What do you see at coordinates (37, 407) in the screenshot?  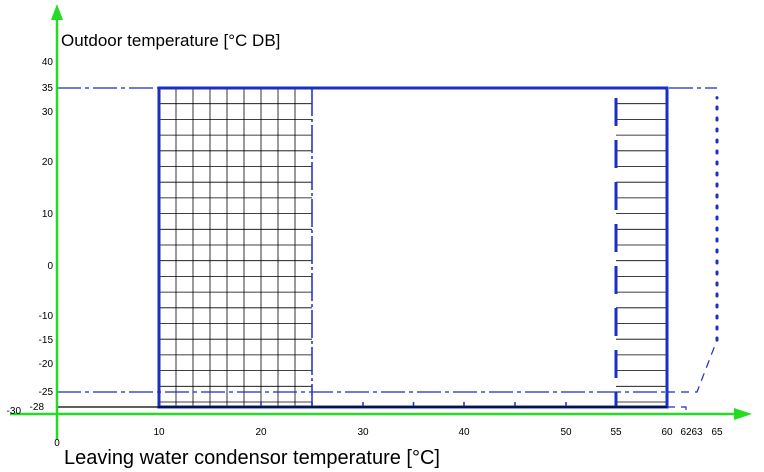 I see `y-tick-label: -28` at bounding box center [37, 407].